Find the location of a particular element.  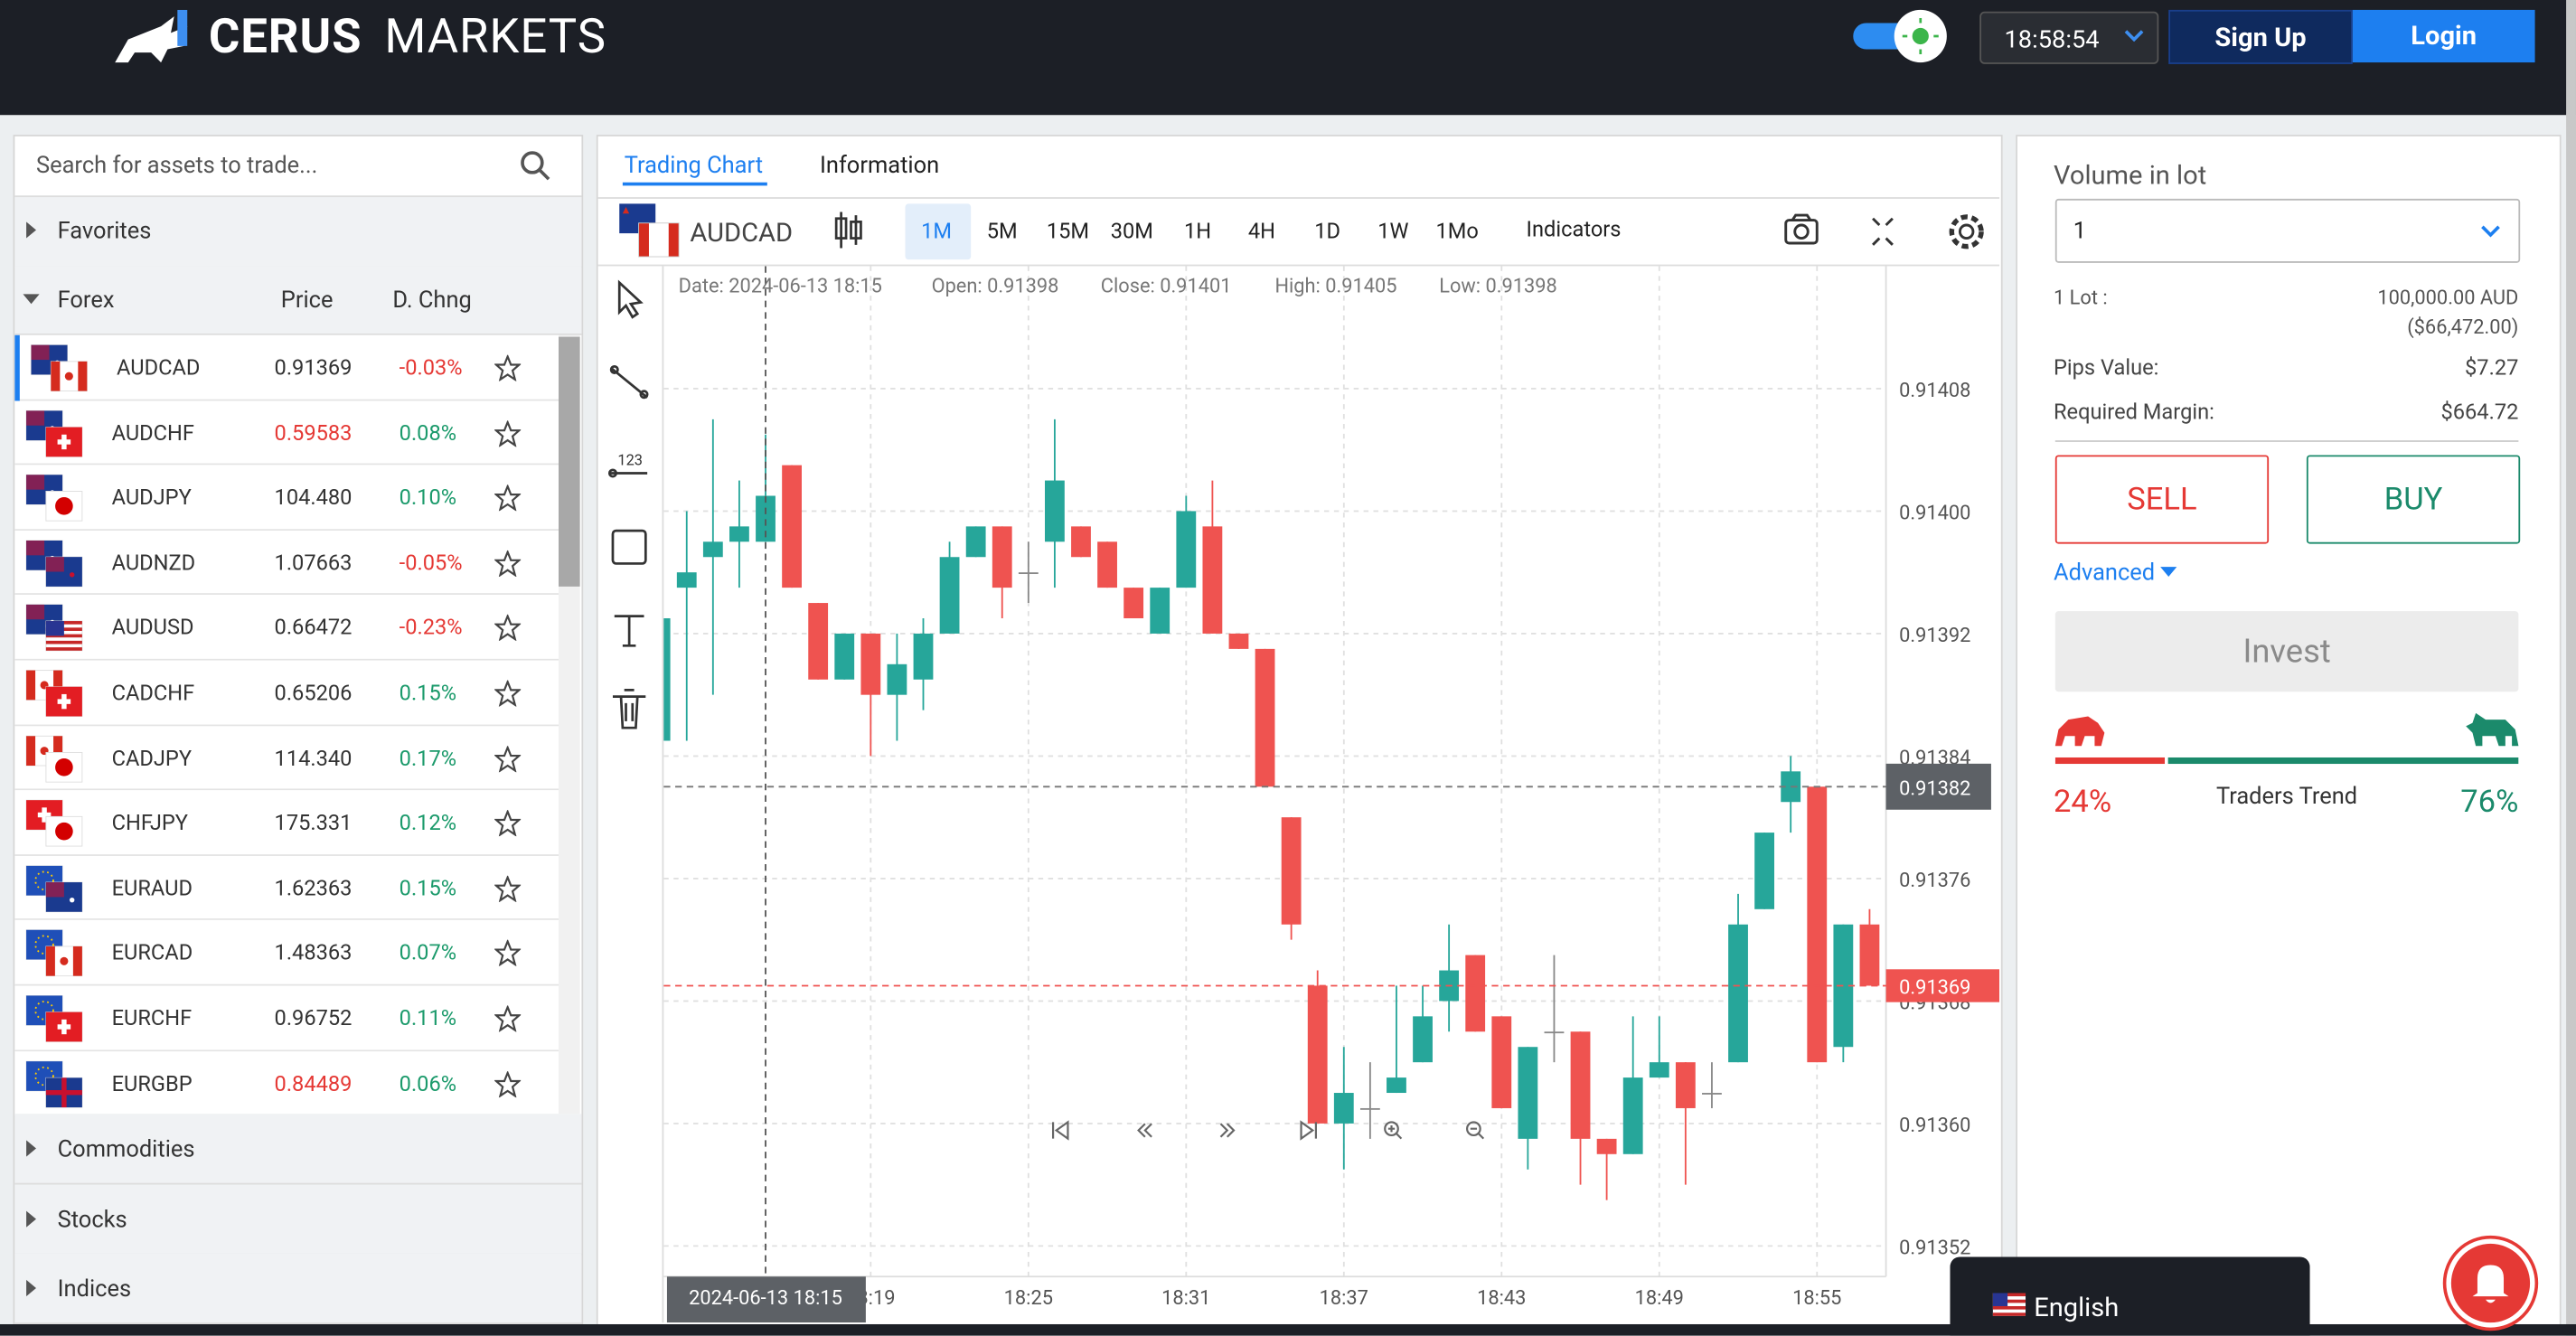

invest-button: Invest is located at coordinates (2286, 651).